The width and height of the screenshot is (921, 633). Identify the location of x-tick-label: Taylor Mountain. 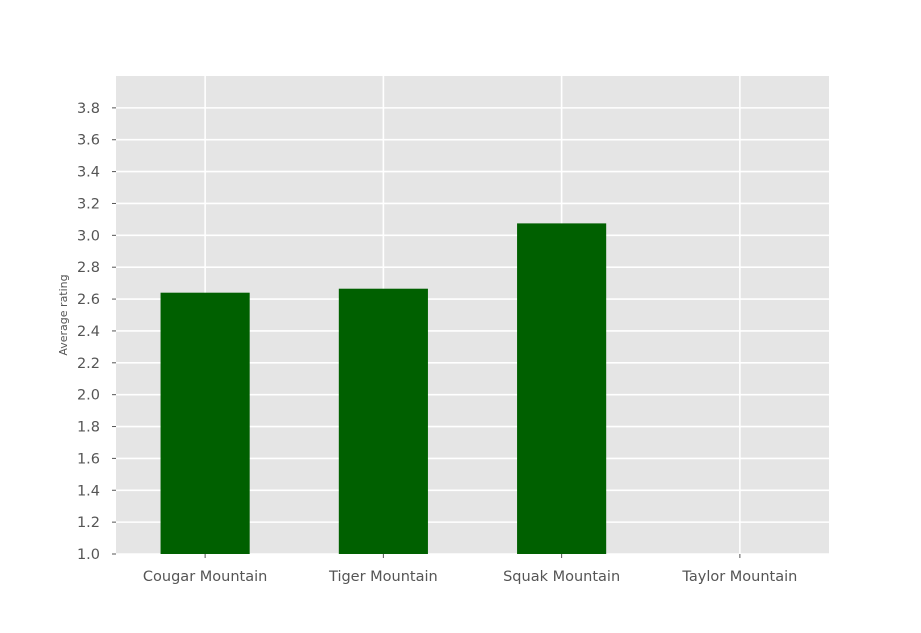
(739, 577).